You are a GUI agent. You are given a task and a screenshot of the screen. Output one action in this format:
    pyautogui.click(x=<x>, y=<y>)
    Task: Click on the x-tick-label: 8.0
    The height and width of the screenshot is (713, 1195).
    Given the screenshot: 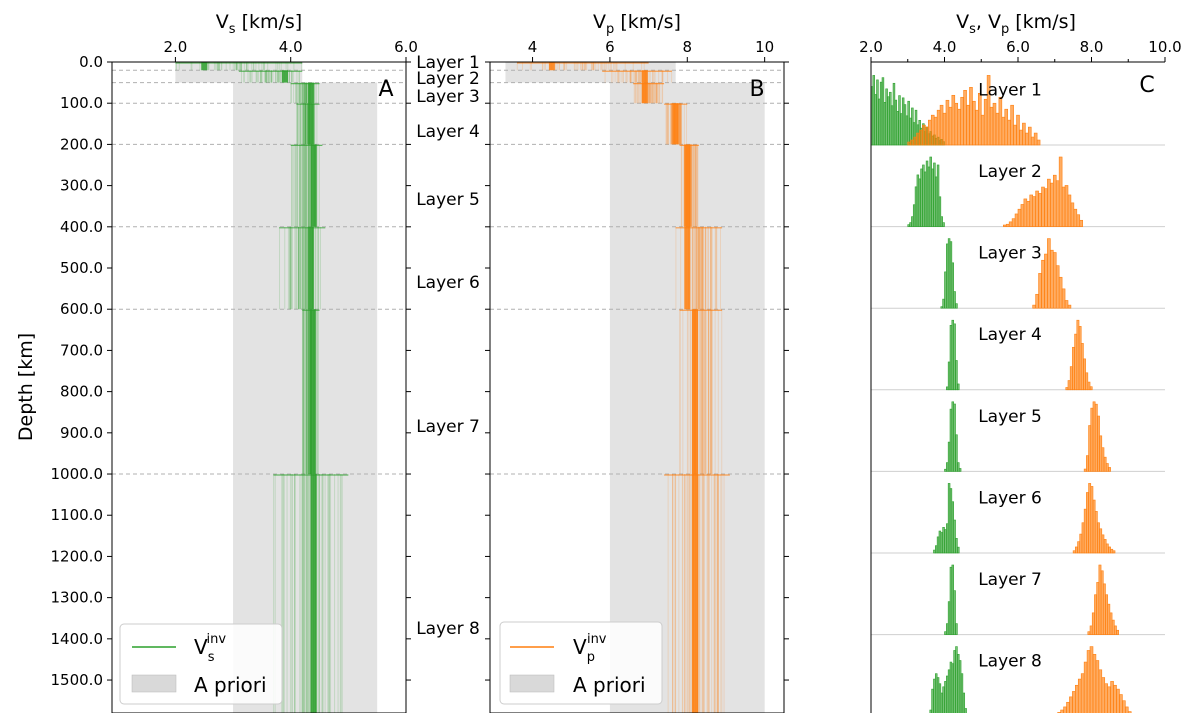 What is the action you would take?
    pyautogui.click(x=1092, y=47)
    